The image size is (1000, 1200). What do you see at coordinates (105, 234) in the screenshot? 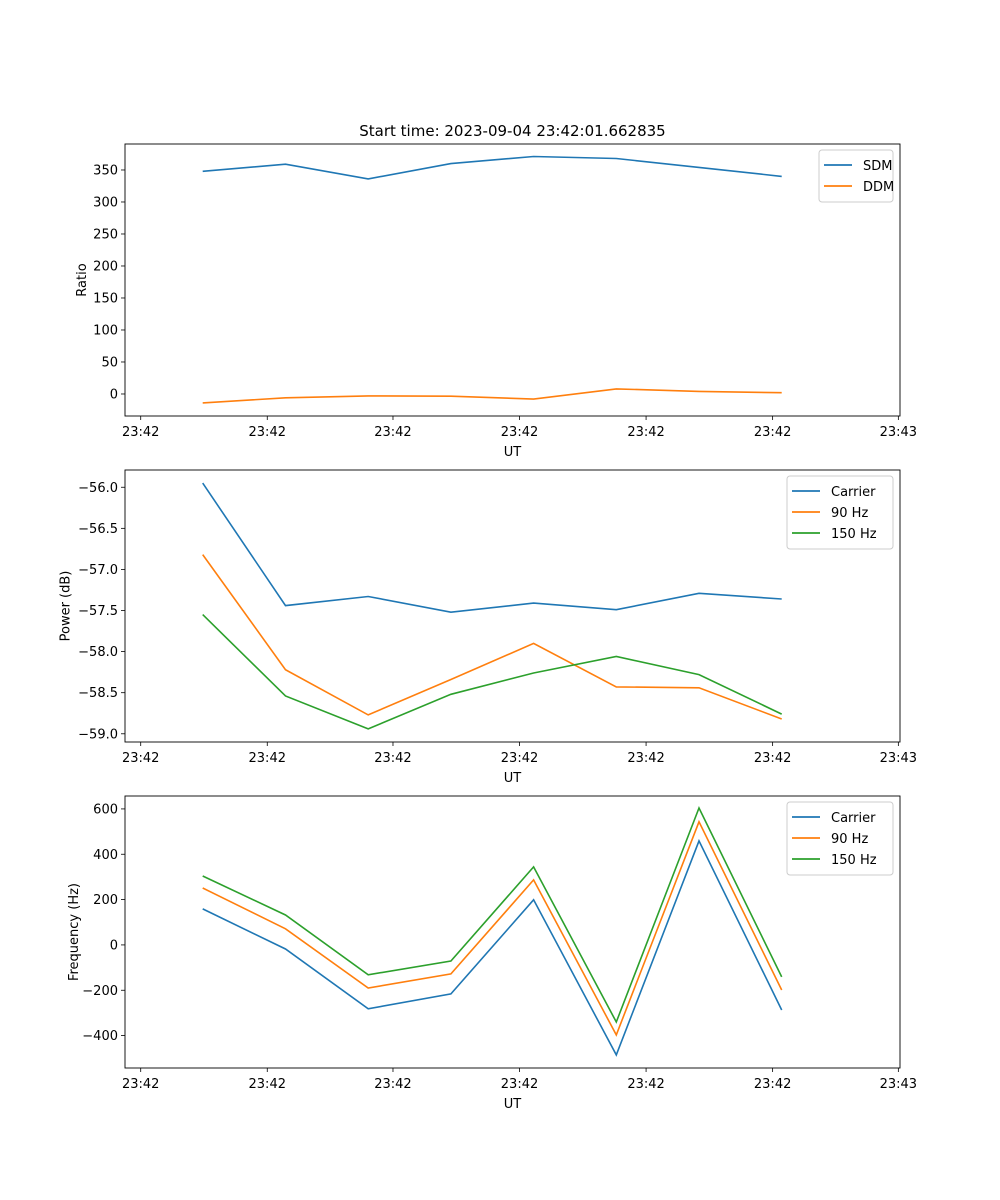
I see `y-tick-label: 250` at bounding box center [105, 234].